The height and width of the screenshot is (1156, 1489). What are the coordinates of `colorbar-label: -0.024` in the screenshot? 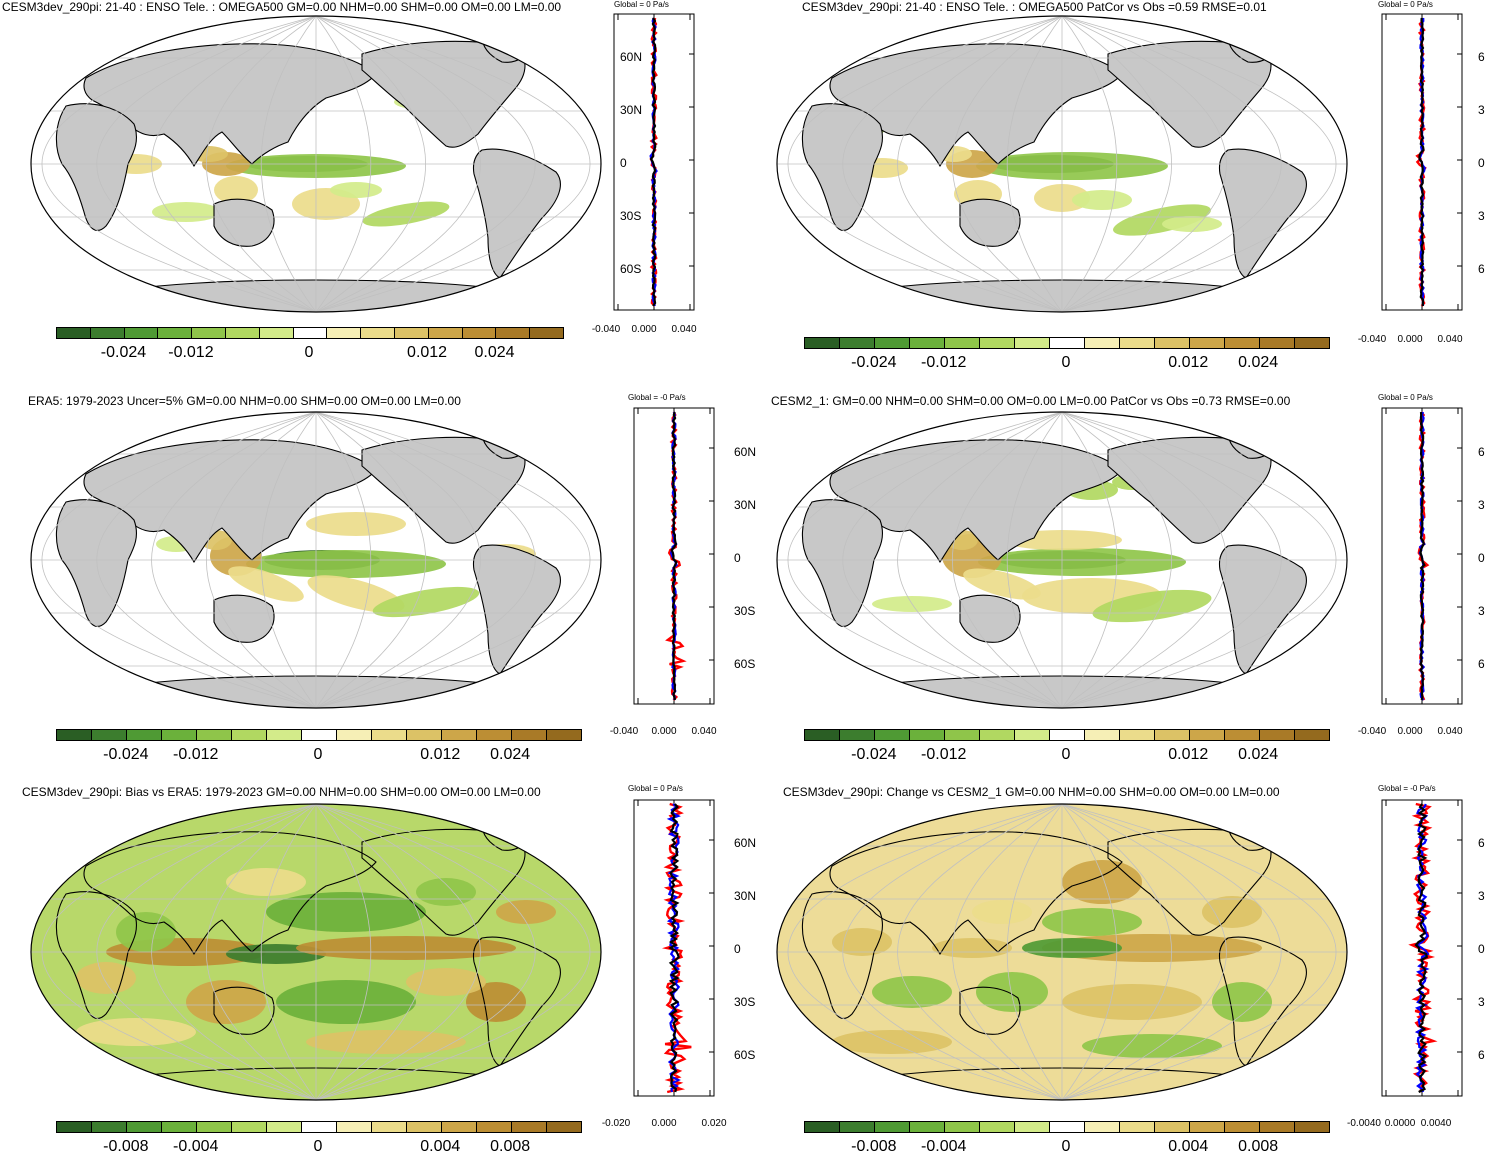 It's located at (874, 362).